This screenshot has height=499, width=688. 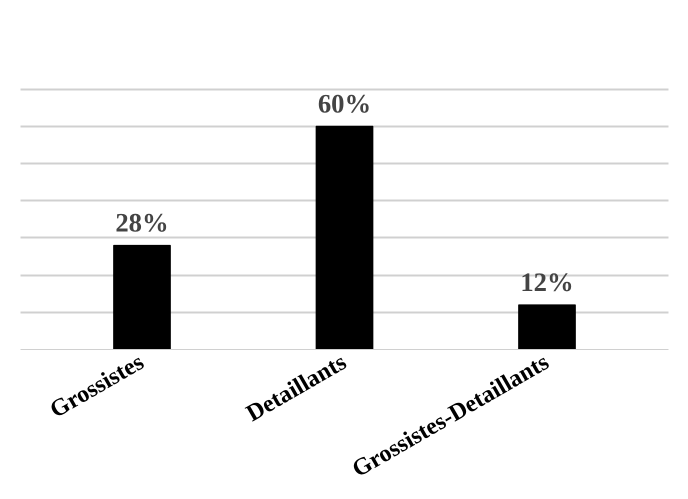 What do you see at coordinates (345, 103) in the screenshot?
I see `data-label: 60%` at bounding box center [345, 103].